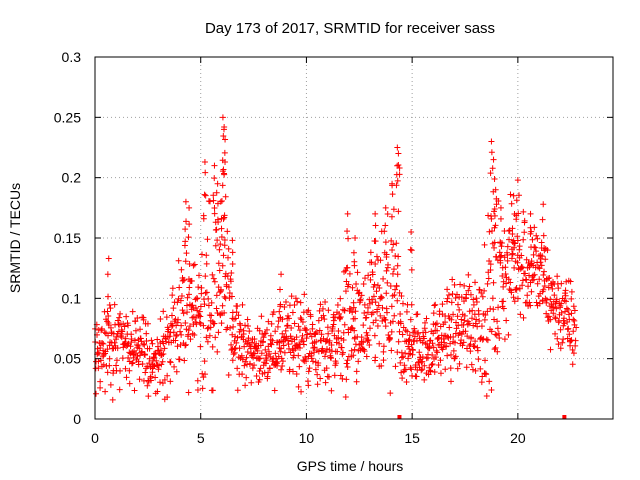 The image size is (640, 480). I want to click on x-axis-label: GPS time / hours, so click(350, 466).